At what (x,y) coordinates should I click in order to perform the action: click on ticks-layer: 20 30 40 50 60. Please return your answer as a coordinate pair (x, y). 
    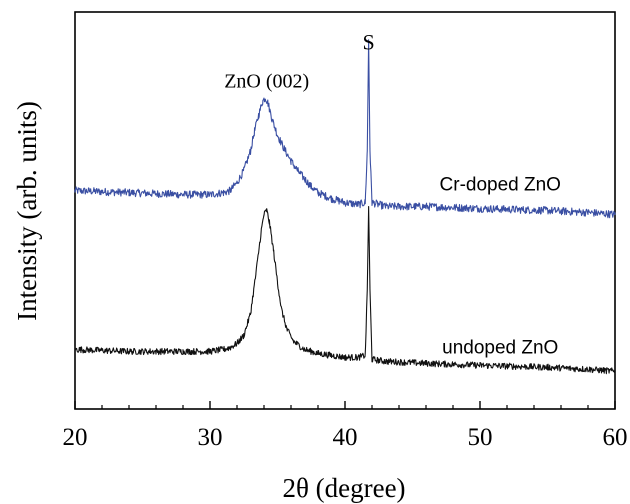
    Looking at the image, I should click on (345, 426).